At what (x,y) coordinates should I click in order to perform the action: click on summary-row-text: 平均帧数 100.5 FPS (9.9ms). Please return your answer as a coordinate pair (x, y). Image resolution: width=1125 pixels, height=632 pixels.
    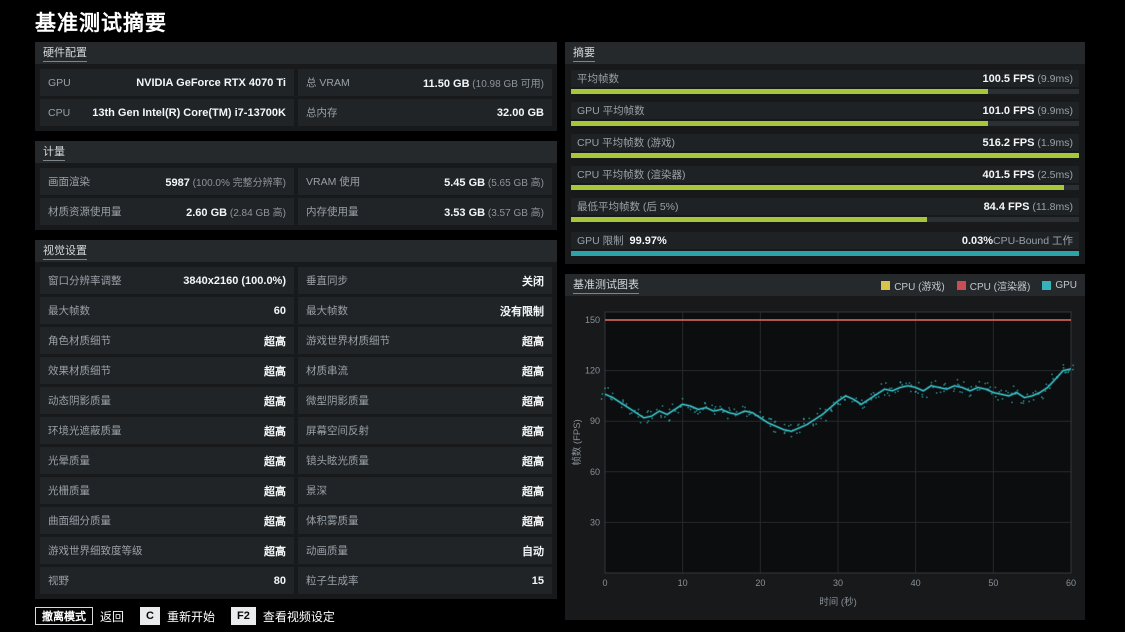
    Looking at the image, I should click on (825, 78).